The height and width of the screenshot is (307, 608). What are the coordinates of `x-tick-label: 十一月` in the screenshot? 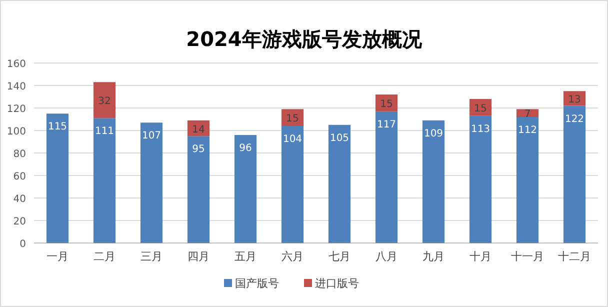 It's located at (527, 256).